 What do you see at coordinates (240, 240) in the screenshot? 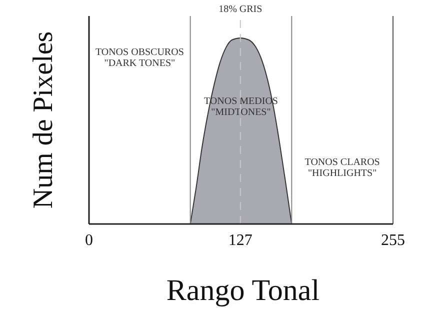
I see `x-tick-label: 127` at bounding box center [240, 240].